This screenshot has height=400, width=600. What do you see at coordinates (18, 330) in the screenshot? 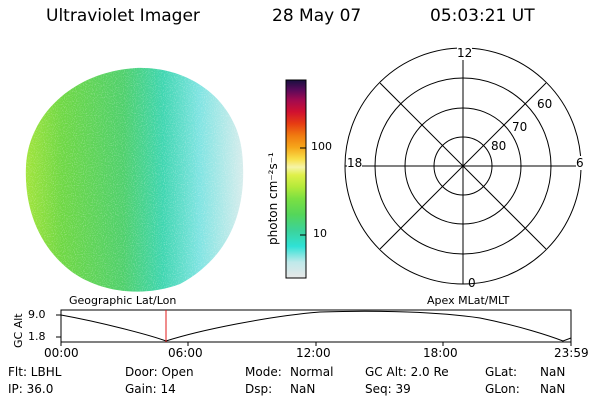
I see `timeline-ylabel: GC Alt` at bounding box center [18, 330].